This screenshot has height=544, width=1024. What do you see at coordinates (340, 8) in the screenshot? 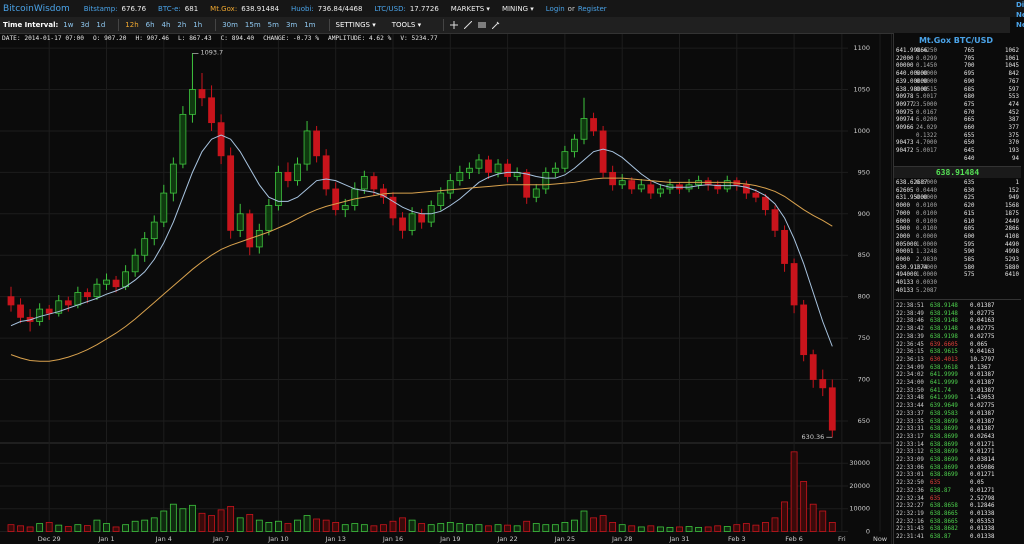
I see `ticker-value: 736.84/4468` at bounding box center [340, 8].